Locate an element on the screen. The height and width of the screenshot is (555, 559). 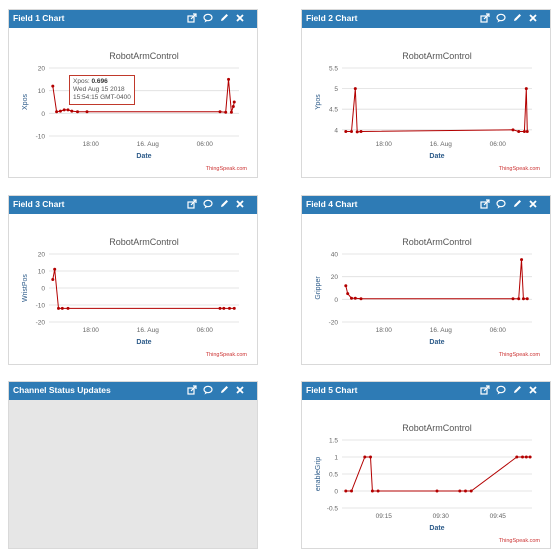
y-tick-label: 1 is located at coordinates (336, 458).